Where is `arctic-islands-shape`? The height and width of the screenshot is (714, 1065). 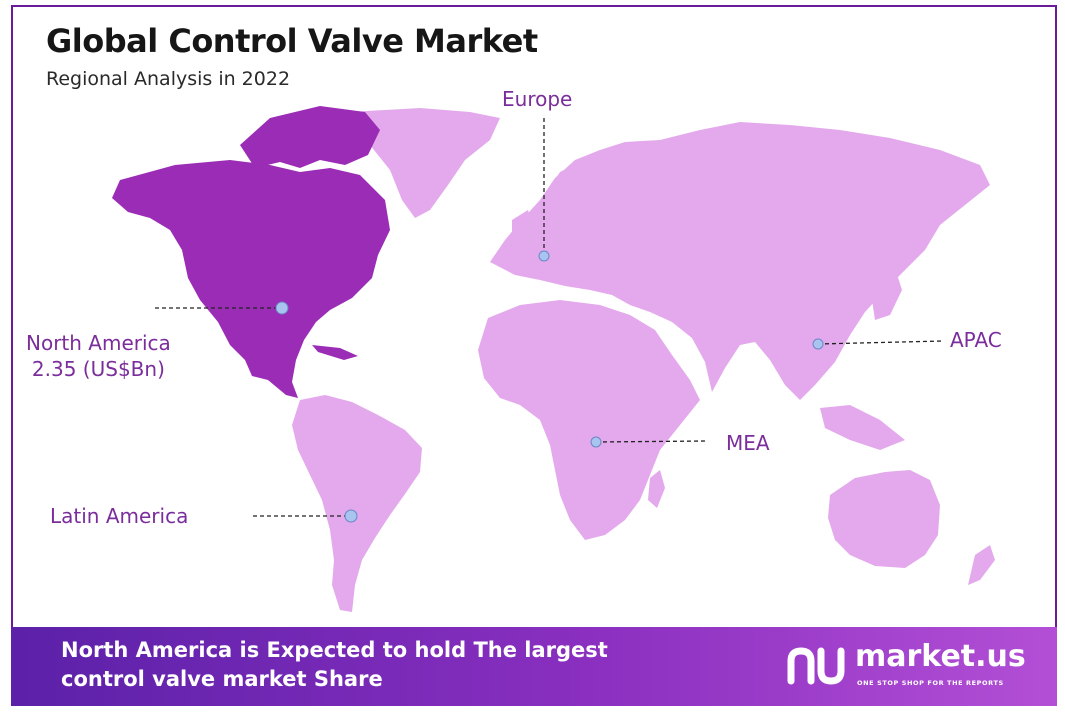
arctic-islands-shape is located at coordinates (310, 137).